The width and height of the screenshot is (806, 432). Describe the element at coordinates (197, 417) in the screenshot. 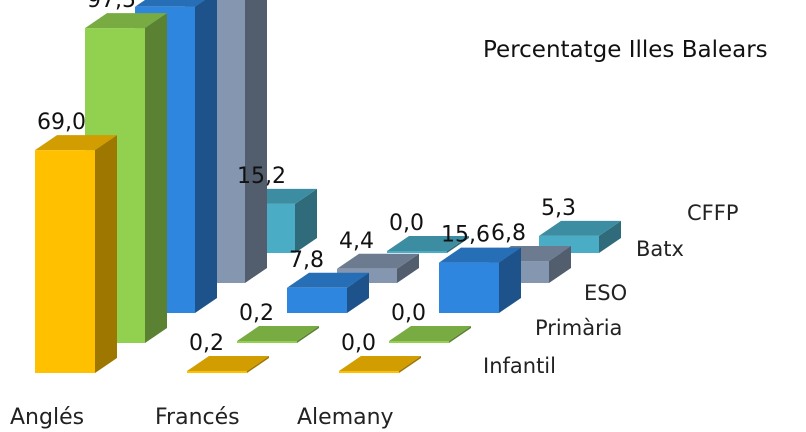

I see `category-label: Francés` at that location.